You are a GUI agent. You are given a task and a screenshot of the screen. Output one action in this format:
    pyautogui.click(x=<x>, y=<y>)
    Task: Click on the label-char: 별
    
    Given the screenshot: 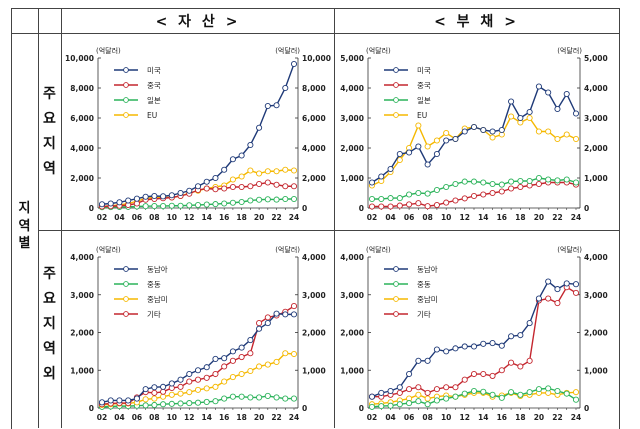 What is the action you would take?
    pyautogui.click(x=24, y=244)
    